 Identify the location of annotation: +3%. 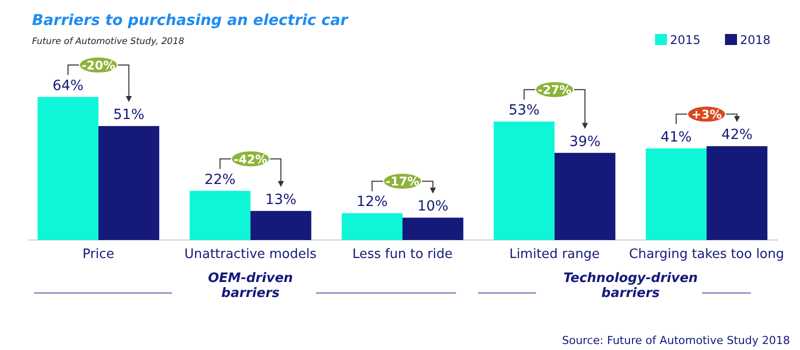
(706, 115).